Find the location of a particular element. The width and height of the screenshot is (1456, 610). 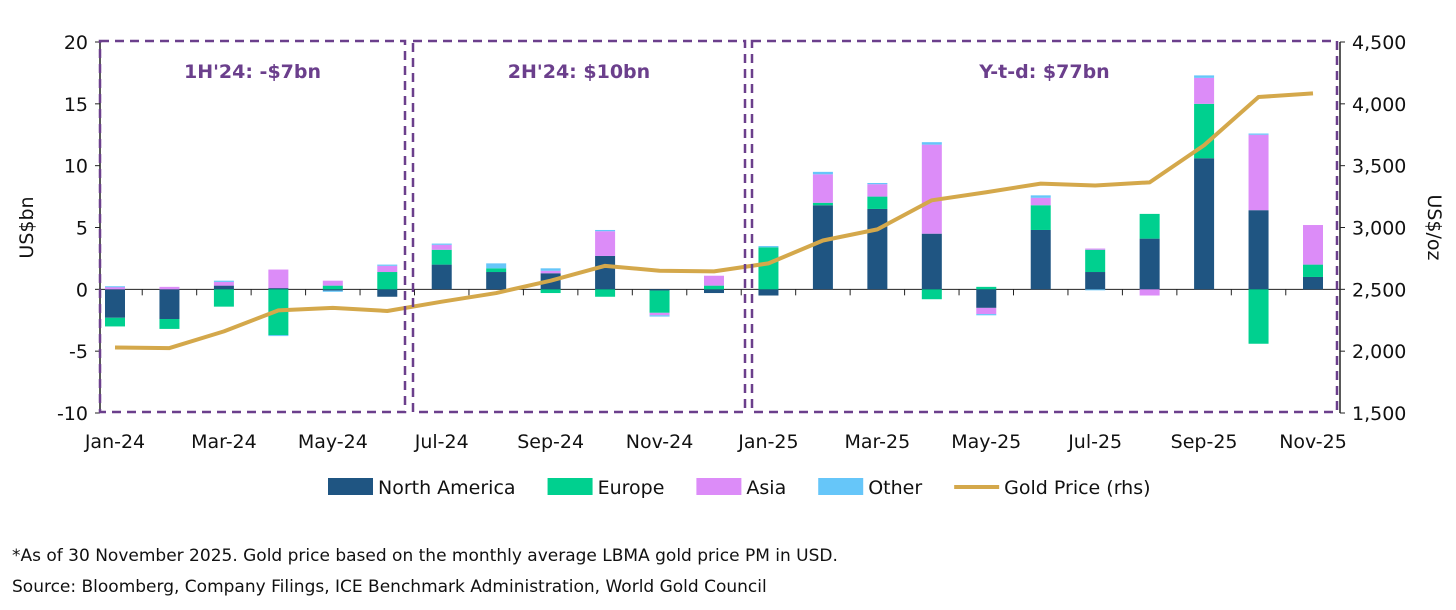

legend-label: North America is located at coordinates (447, 488).